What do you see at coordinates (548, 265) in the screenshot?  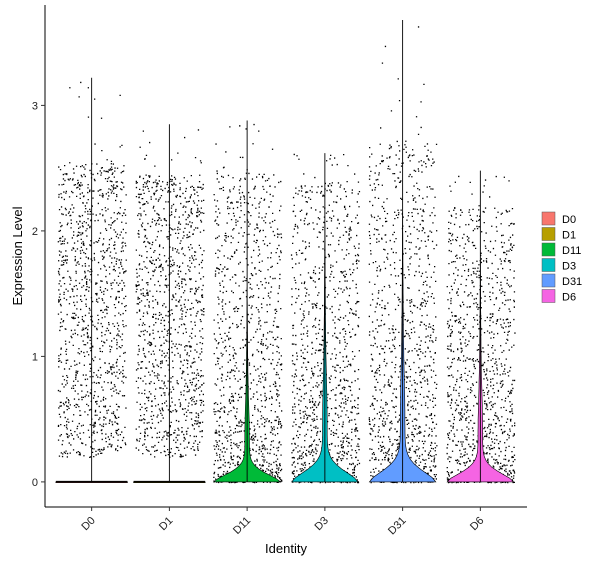 I see `legend-swatch-d3` at bounding box center [548, 265].